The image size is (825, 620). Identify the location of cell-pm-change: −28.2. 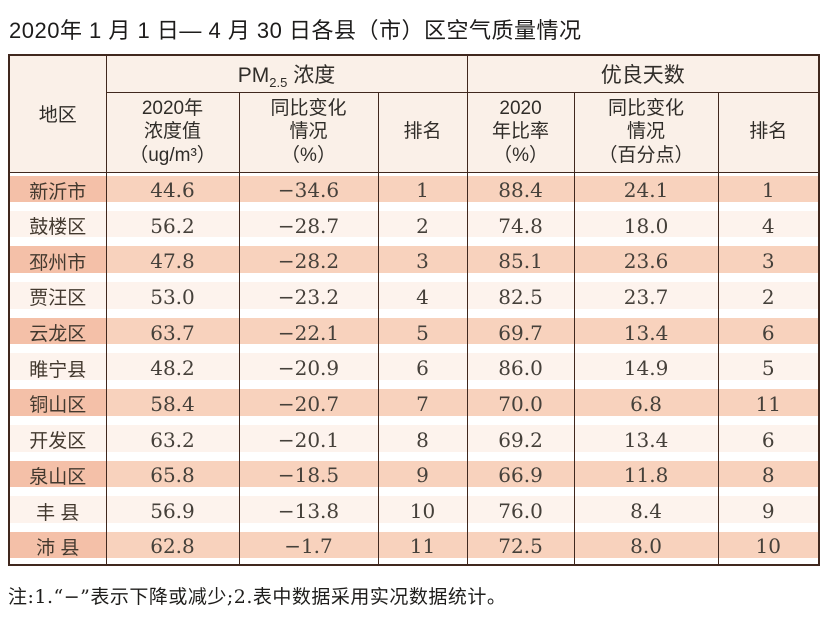
(308, 261).